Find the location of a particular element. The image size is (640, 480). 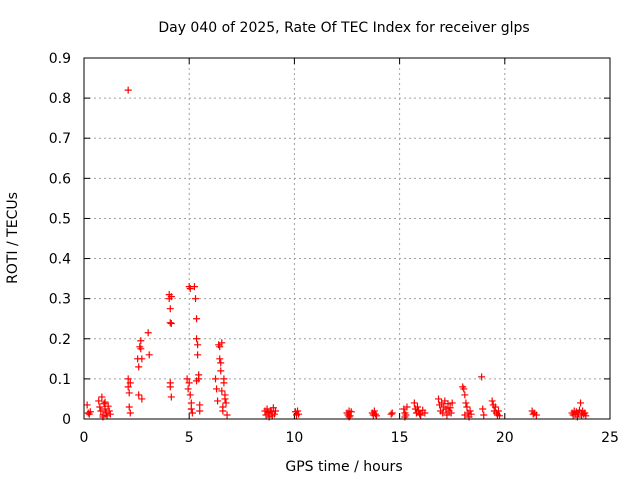

y-tick-label: 0.1 is located at coordinates (60, 380).